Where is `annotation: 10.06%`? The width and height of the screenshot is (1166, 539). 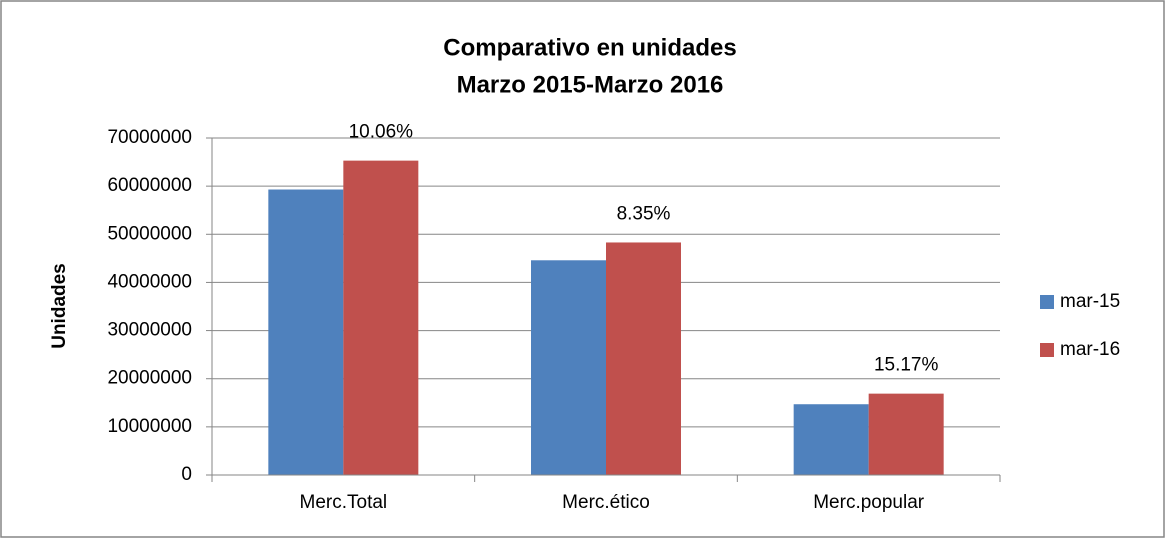 annotation: 10.06% is located at coordinates (381, 132).